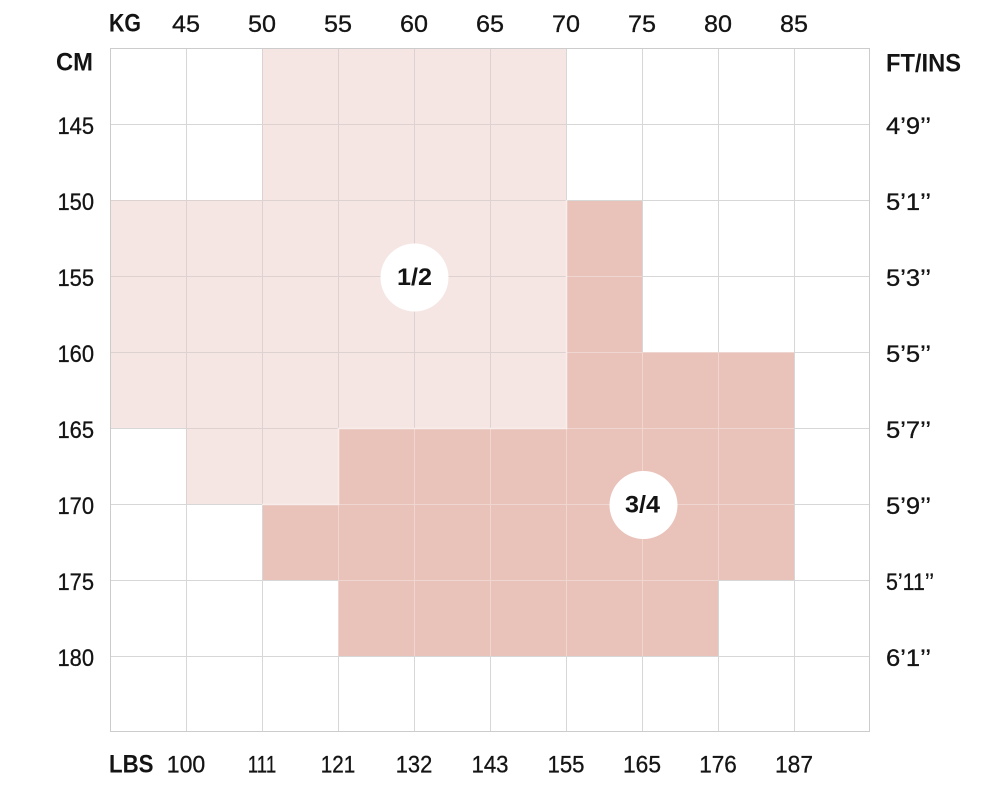 Image resolution: width=1000 pixels, height=785 pixels. Describe the element at coordinates (76, 658) in the screenshot. I see `svg-text: 180` at that location.